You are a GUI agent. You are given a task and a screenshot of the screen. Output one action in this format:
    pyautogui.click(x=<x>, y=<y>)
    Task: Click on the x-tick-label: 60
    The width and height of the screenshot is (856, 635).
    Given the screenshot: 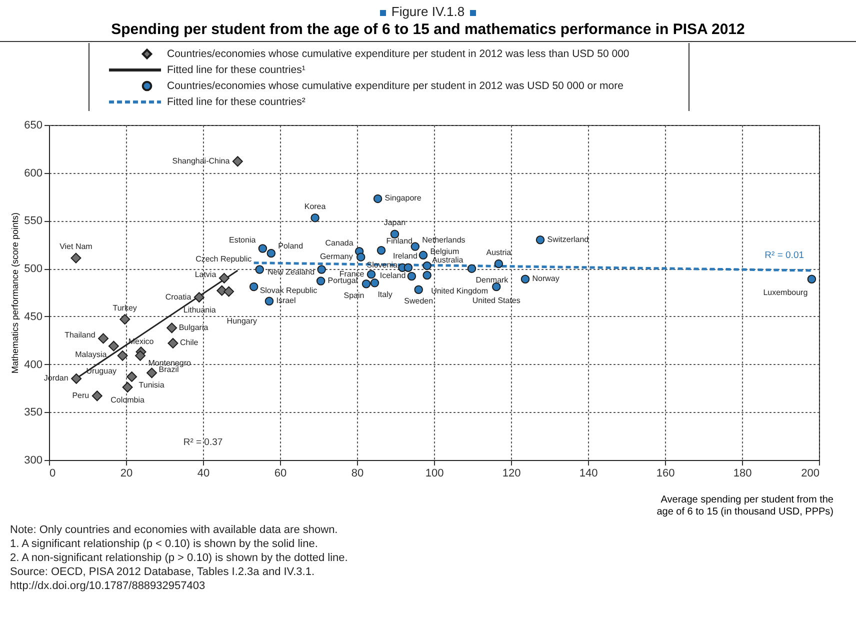 What is the action you would take?
    pyautogui.click(x=280, y=474)
    